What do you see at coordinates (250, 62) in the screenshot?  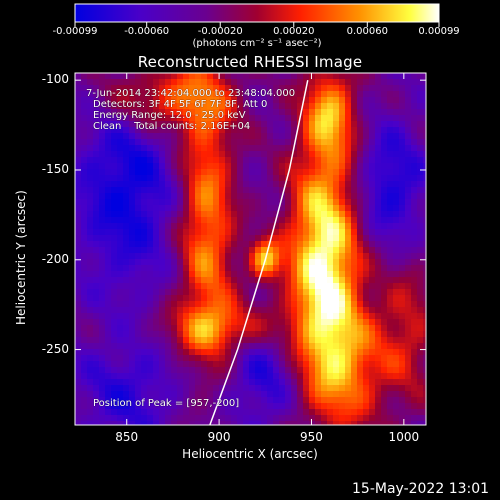 I see `chart-title: Reconstructed RHESSI Image` at bounding box center [250, 62].